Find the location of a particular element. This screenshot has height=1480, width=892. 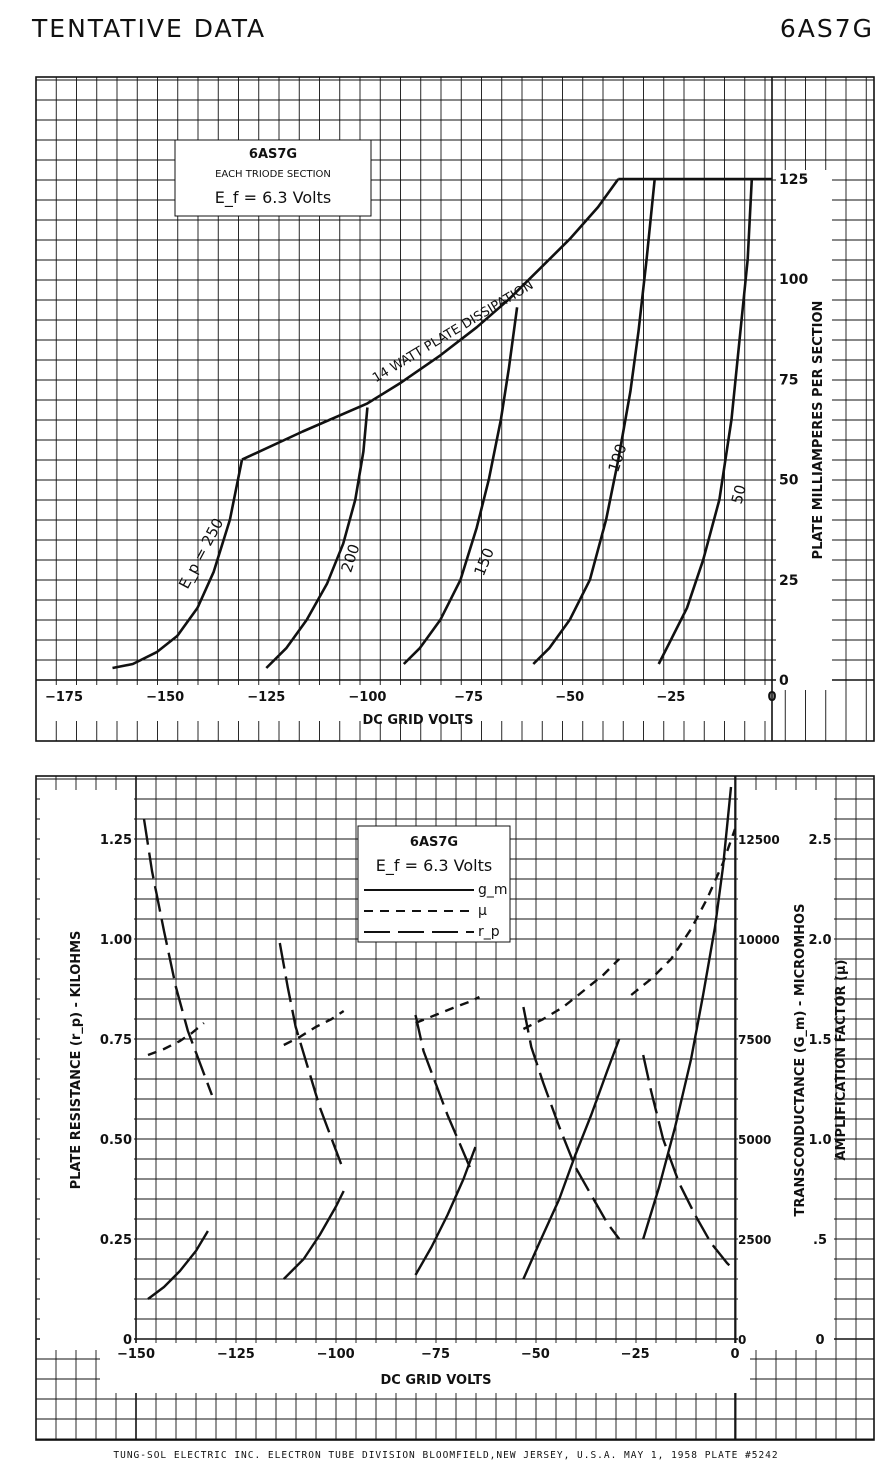

rp-axis-label: PLATE RESISTANCE (r_p) - KILOHMS is located at coordinates (76, 1060).